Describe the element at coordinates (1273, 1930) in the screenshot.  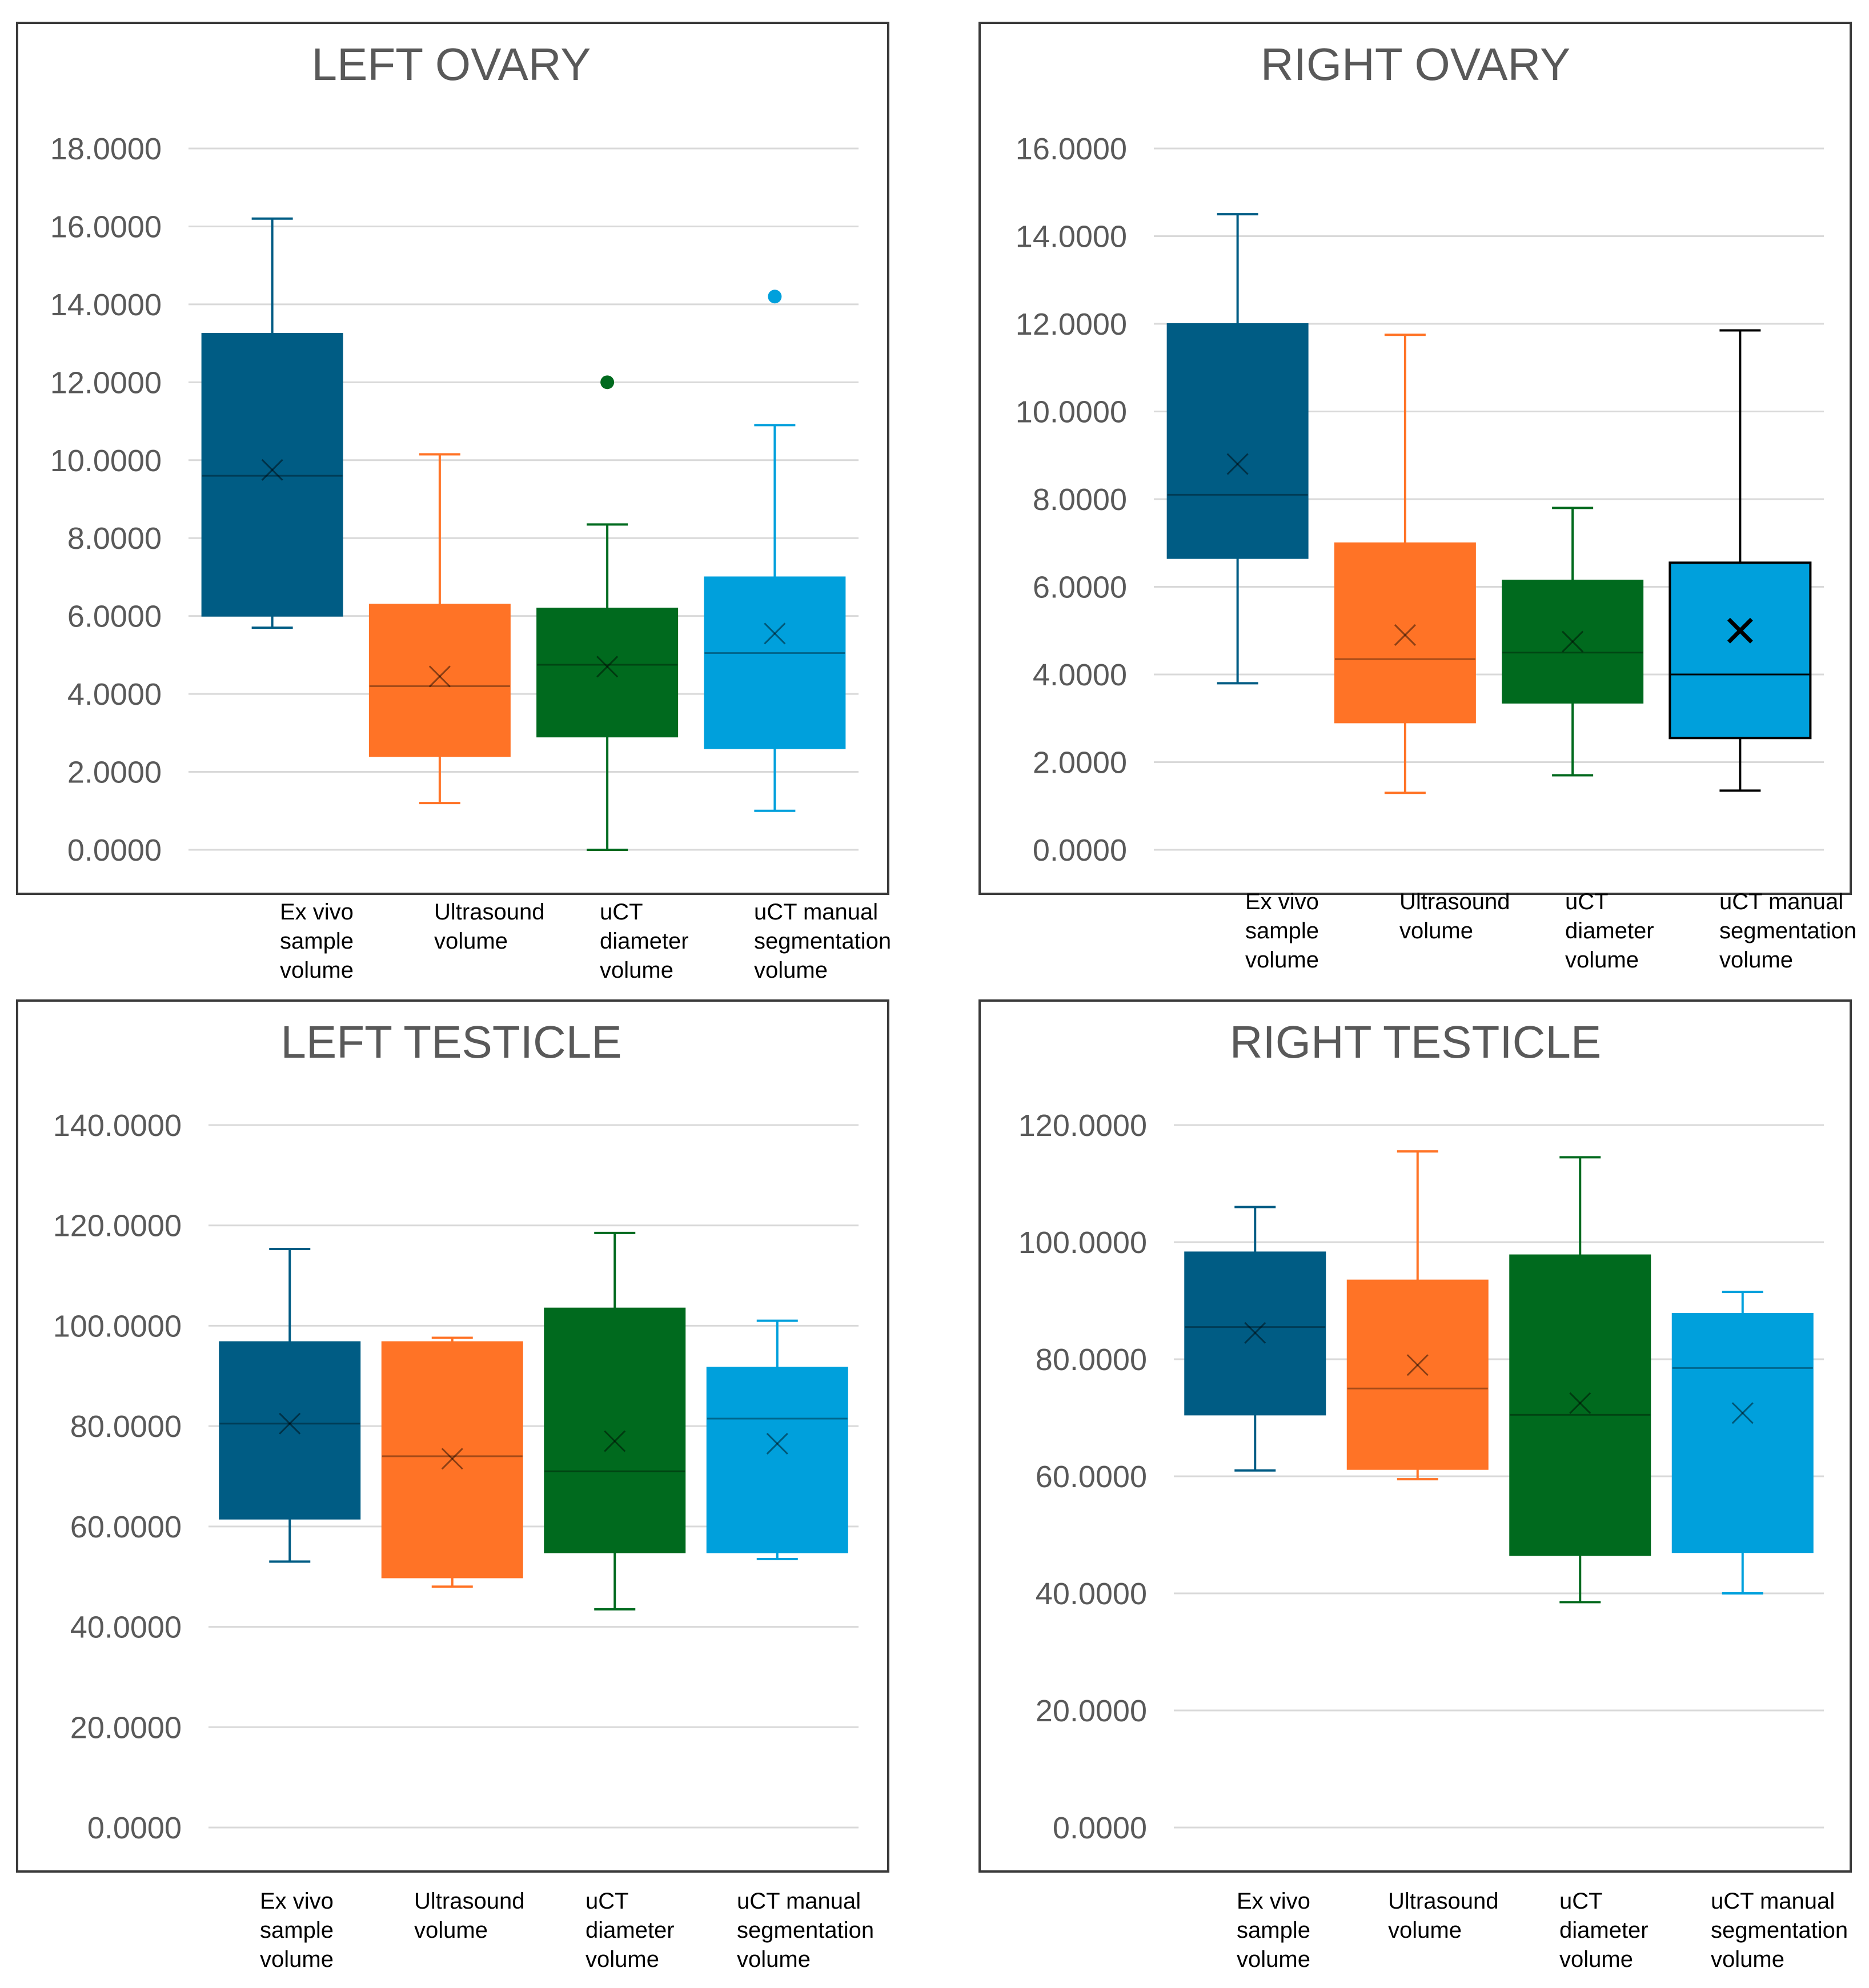
I see `panel-4-category-label: Ex vivo sample volume` at that location.